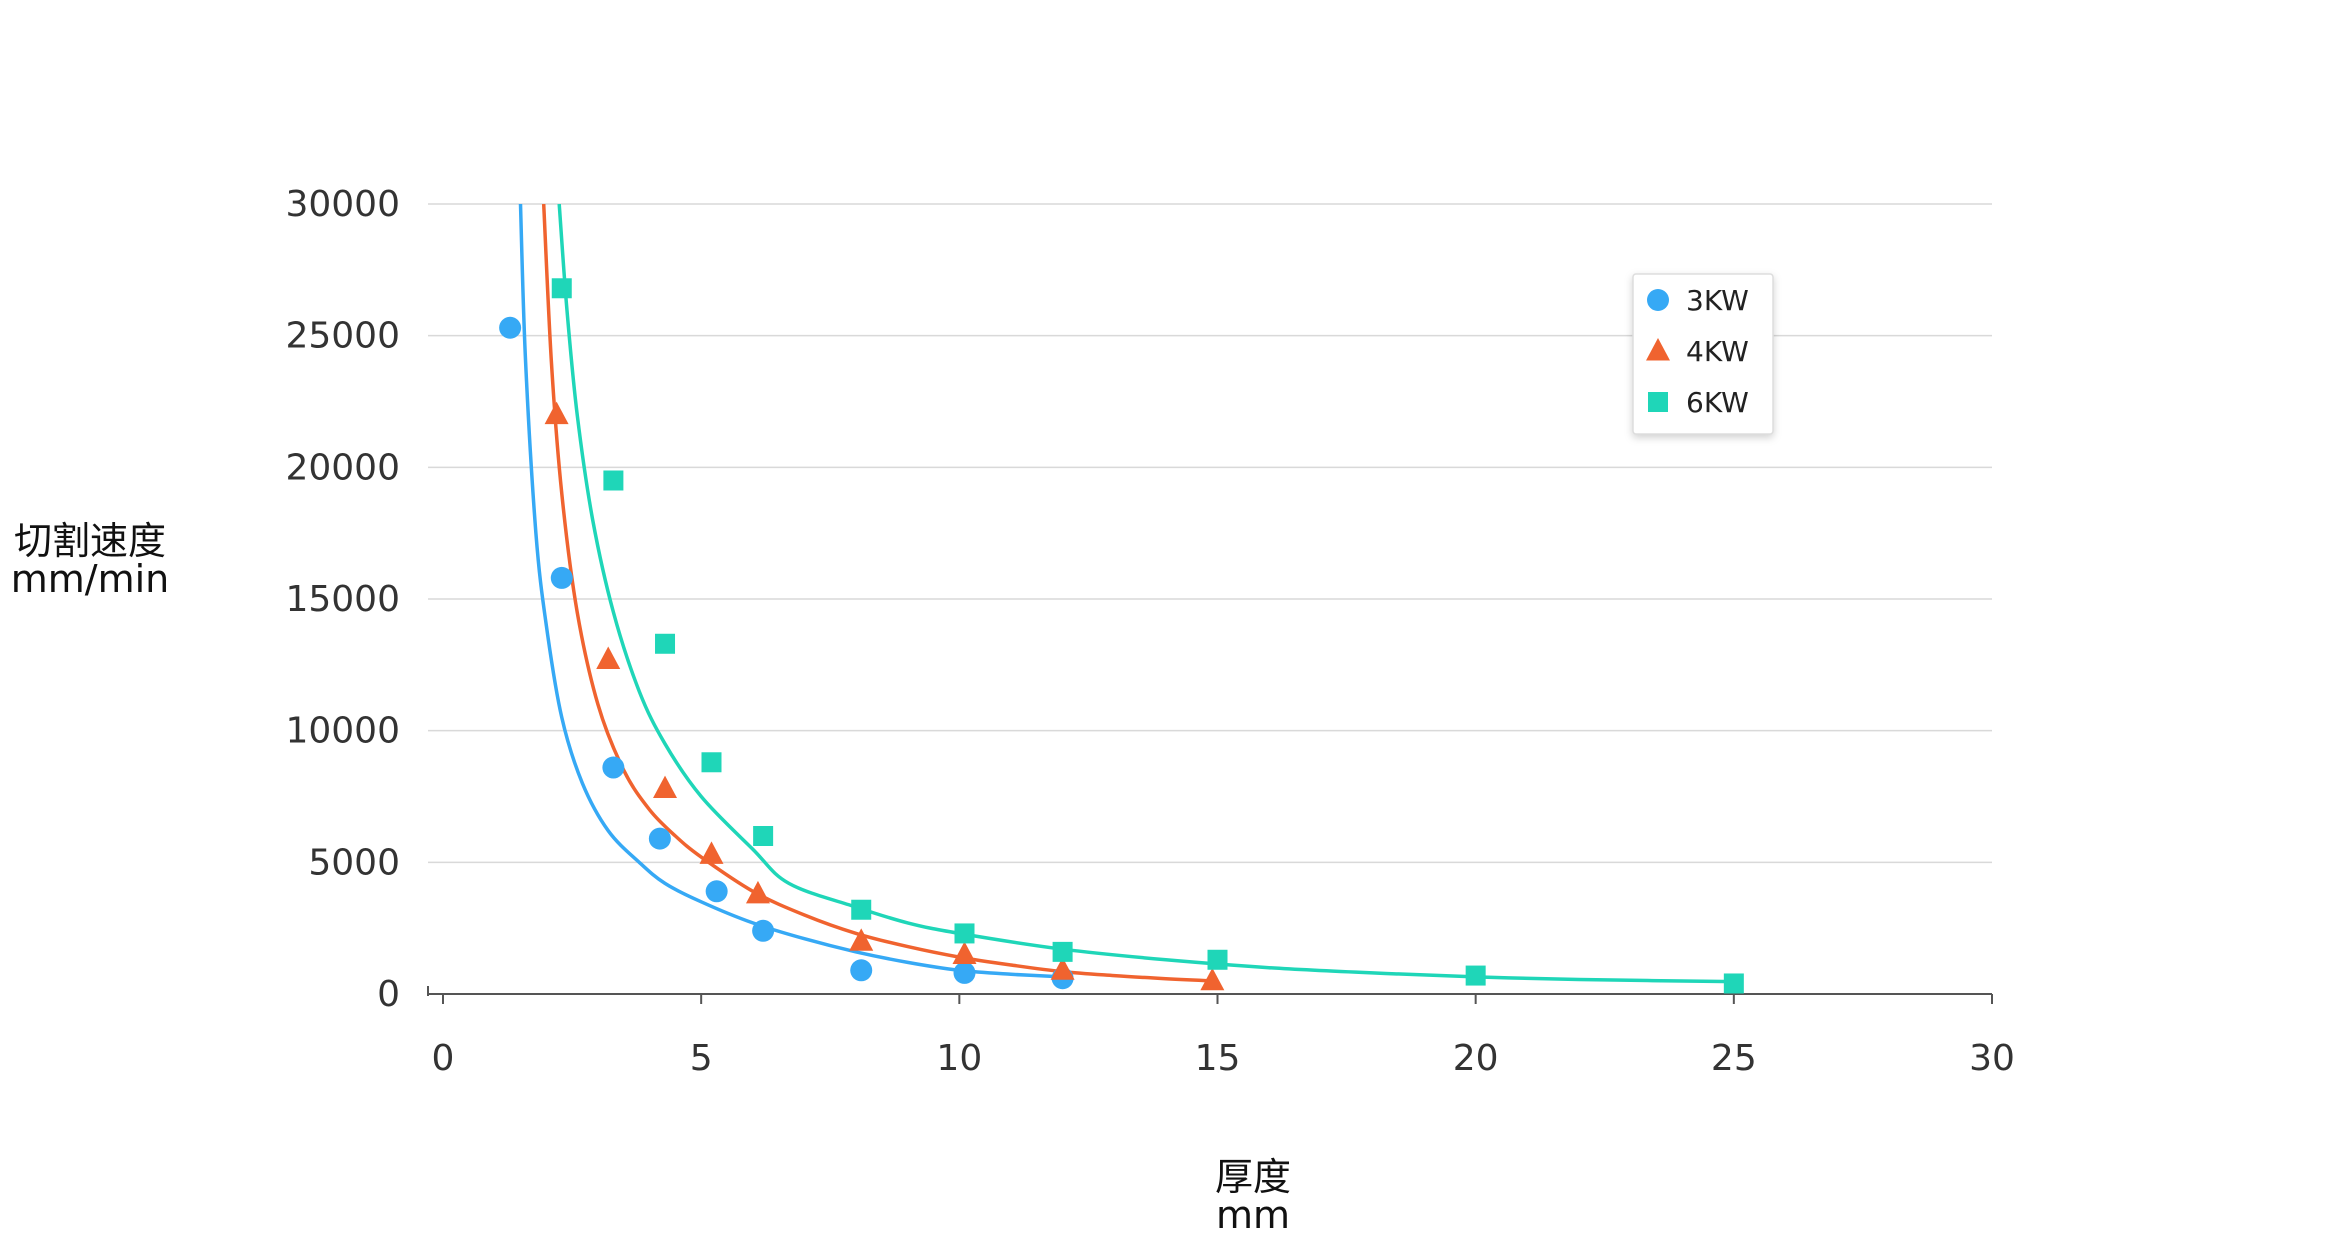  I want to click on x-tick-label: 20, so click(1476, 1058).